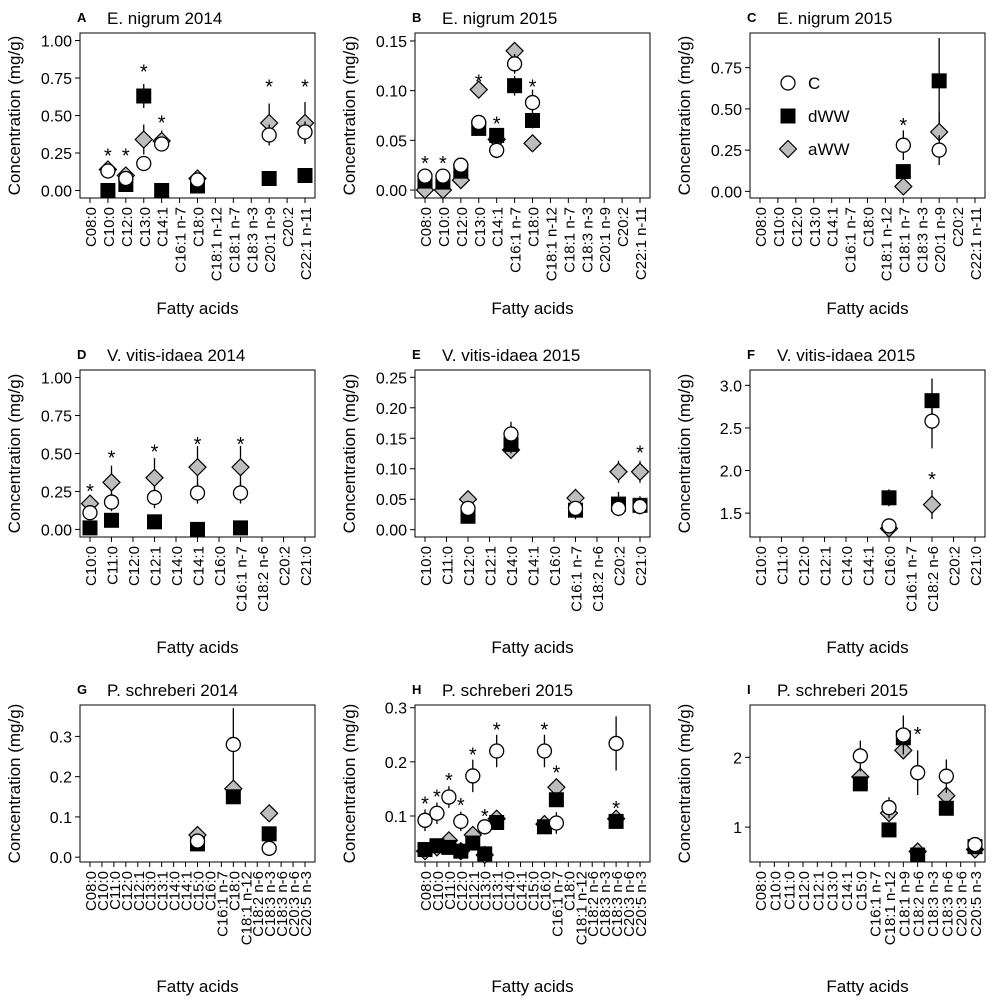 This screenshot has width=1000, height=1000. I want to click on panel-letter: C, so click(752, 17).